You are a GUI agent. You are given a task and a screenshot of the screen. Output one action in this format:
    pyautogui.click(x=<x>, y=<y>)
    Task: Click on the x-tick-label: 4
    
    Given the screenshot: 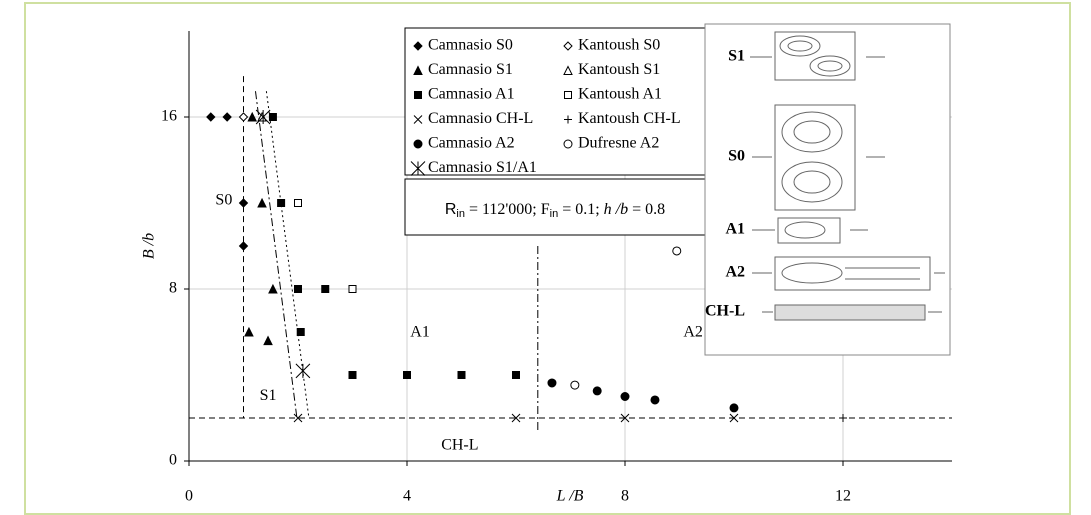 What is the action you would take?
    pyautogui.click(x=407, y=496)
    